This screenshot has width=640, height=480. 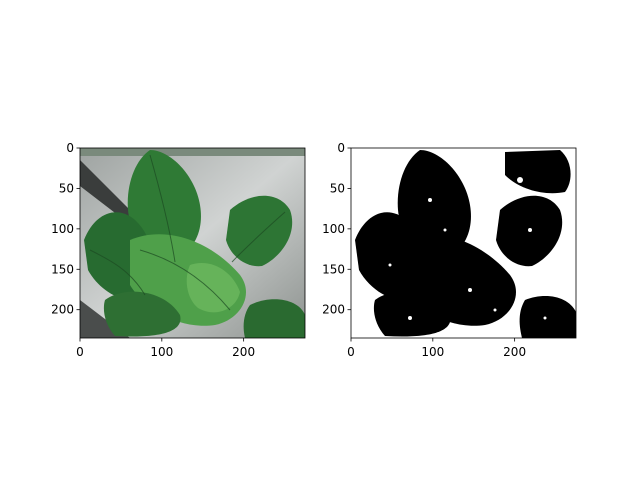 I want to click on left-panel-ytick-label: 100, so click(x=62, y=229).